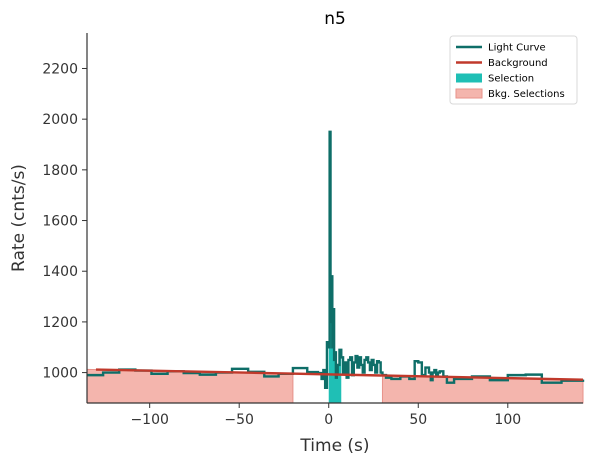  Describe the element at coordinates (239, 420) in the screenshot. I see `x-tick-label: −50` at that location.